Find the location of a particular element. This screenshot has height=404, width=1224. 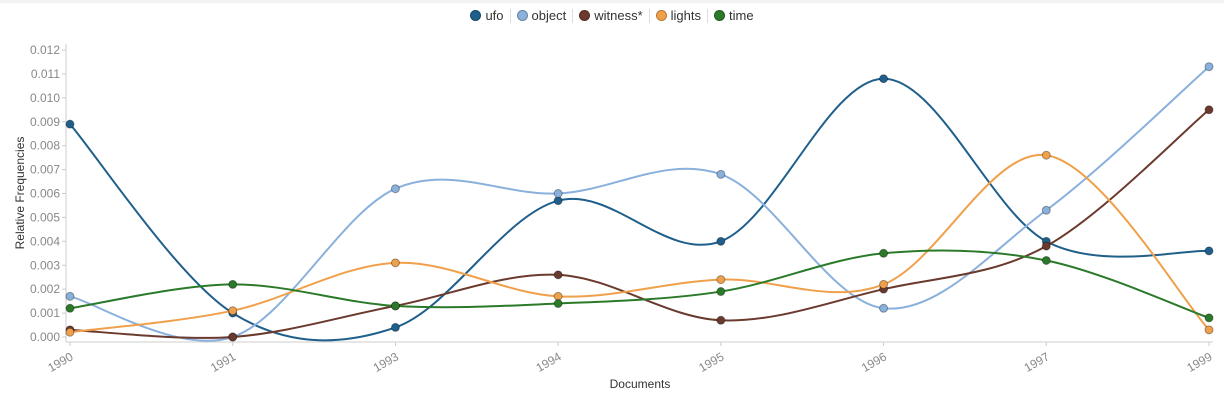

legend-item: lights is located at coordinates (678, 15).